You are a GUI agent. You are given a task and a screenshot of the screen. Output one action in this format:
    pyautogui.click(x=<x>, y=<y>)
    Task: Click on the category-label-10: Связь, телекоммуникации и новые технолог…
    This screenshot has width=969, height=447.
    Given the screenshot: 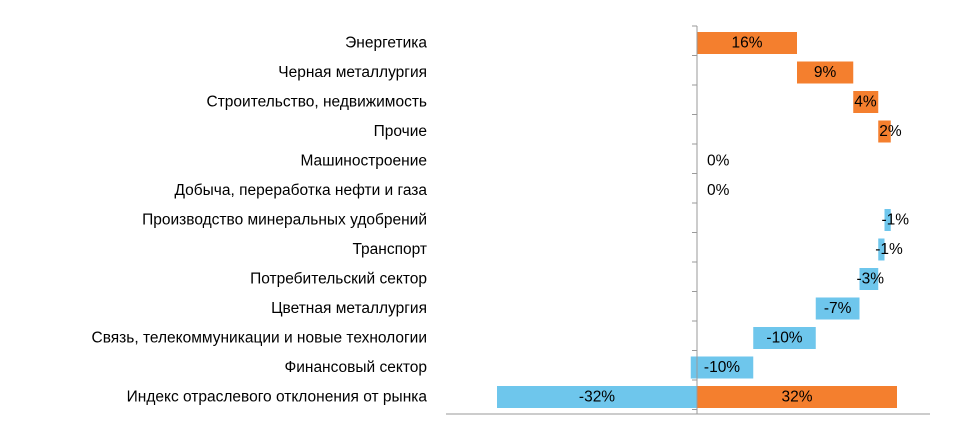 What is the action you would take?
    pyautogui.click(x=259, y=338)
    